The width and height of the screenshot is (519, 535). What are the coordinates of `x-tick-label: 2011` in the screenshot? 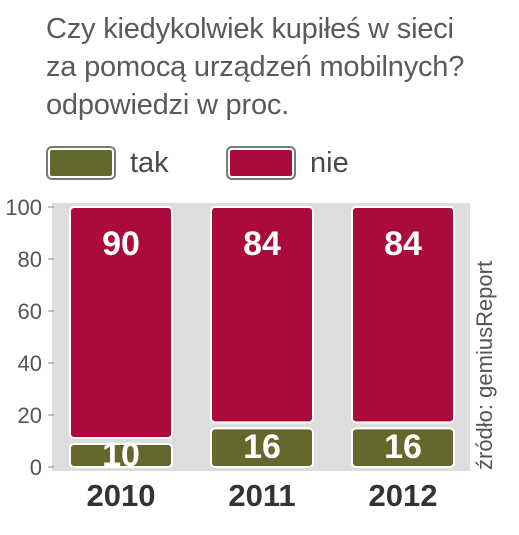 It's located at (261, 495).